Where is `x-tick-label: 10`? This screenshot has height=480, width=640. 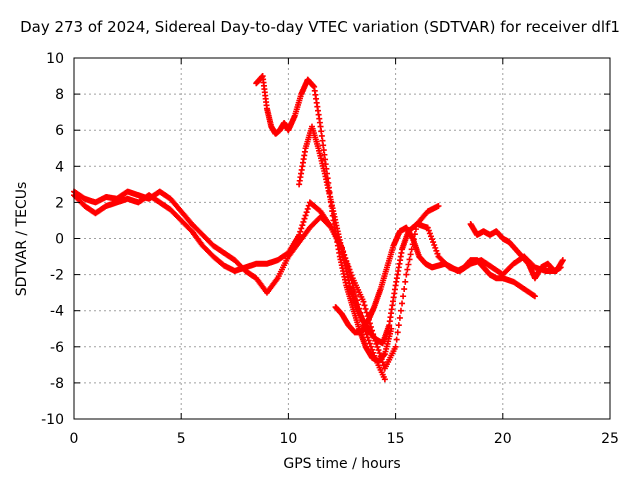
x-tick-label: 10 is located at coordinates (288, 439).